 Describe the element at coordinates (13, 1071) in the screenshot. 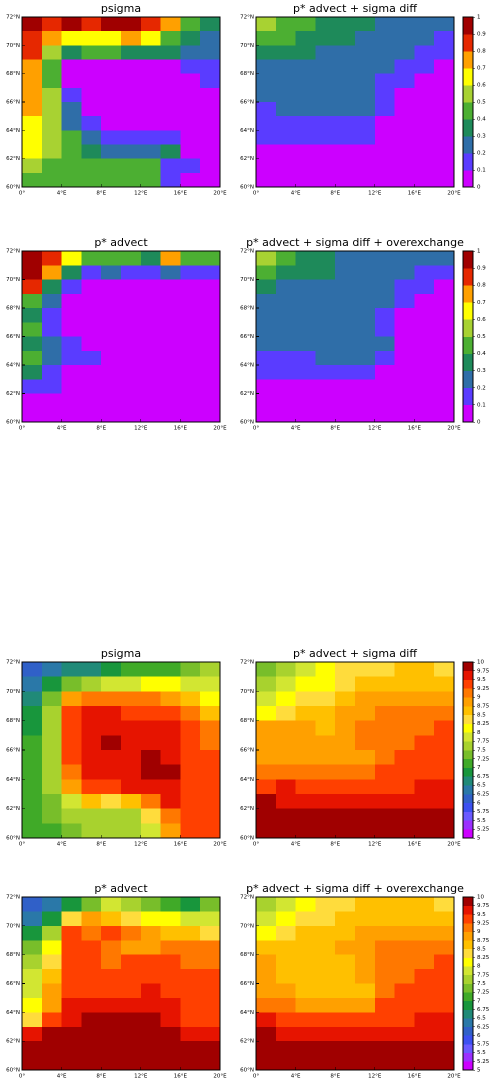

I see `y-tick-label: 60°N` at that location.